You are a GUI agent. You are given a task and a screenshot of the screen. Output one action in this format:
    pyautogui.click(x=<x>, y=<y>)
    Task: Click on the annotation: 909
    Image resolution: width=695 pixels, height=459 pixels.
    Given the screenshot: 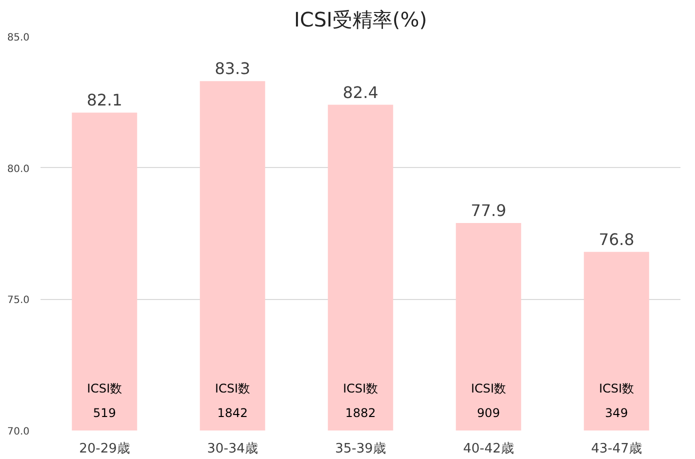 What is the action you would take?
    pyautogui.click(x=488, y=413)
    